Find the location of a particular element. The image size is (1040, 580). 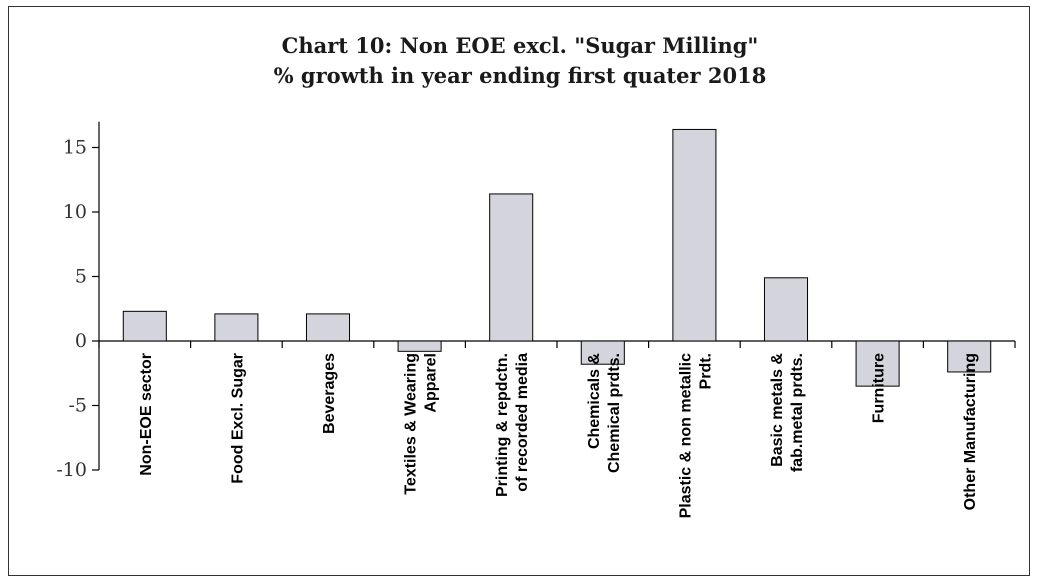

x-tick-label-line: of recorded media is located at coordinates (522, 422).